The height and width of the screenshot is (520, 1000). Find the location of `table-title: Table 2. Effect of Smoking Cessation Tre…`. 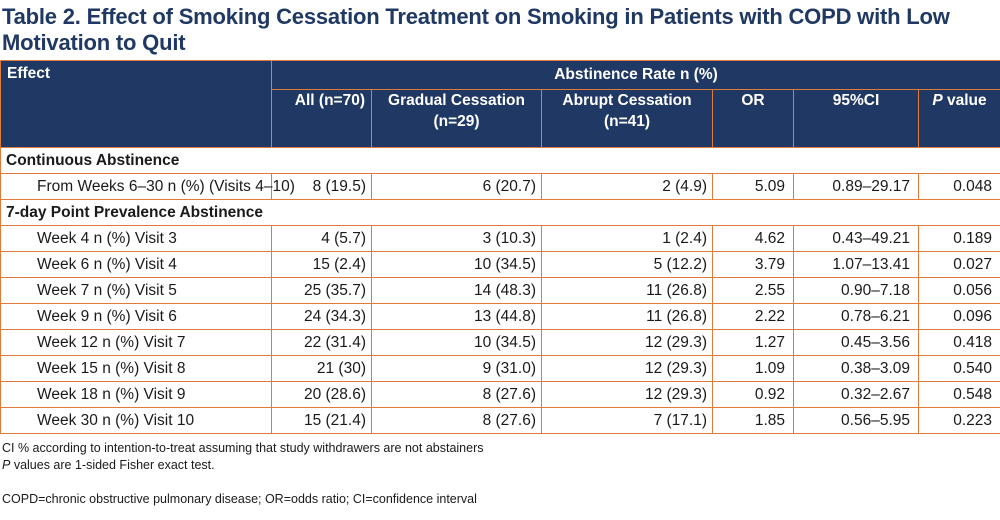

table-title: Table 2. Effect of Smoking Cessation Tre… is located at coordinates (476, 29).